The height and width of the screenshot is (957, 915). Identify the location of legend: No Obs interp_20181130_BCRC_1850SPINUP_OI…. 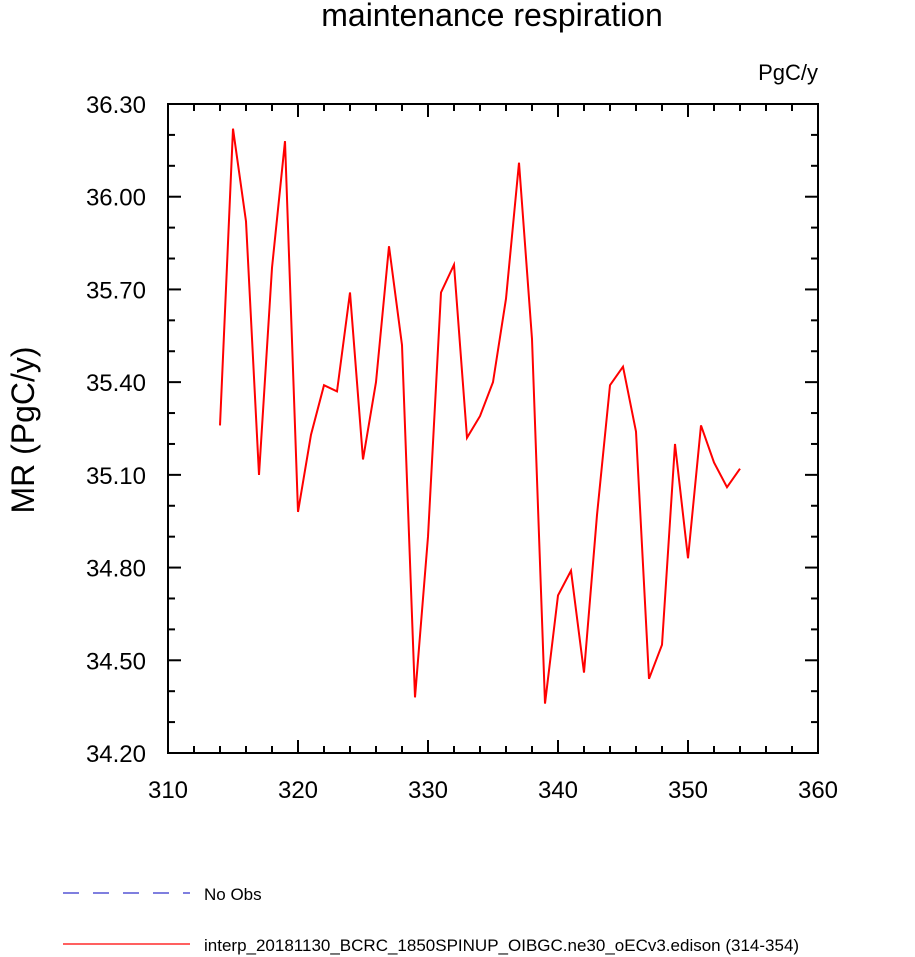
(431, 920).